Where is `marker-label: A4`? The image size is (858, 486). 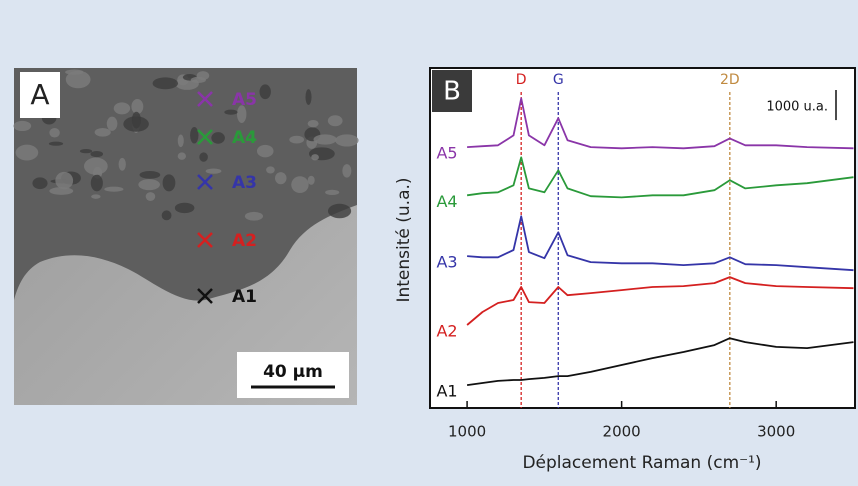
marker-label: A4 is located at coordinates (244, 138).